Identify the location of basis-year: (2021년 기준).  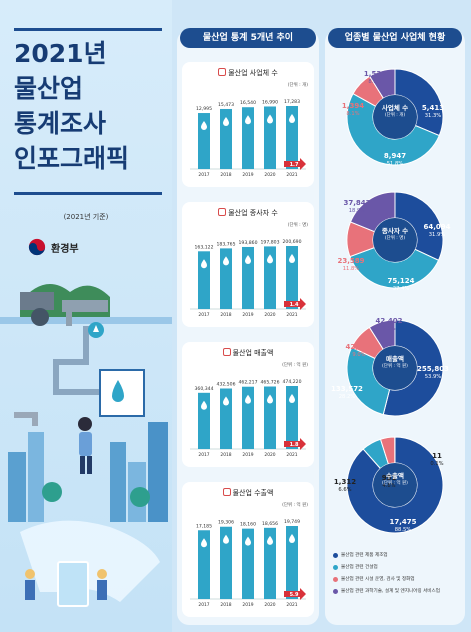
(86, 217).